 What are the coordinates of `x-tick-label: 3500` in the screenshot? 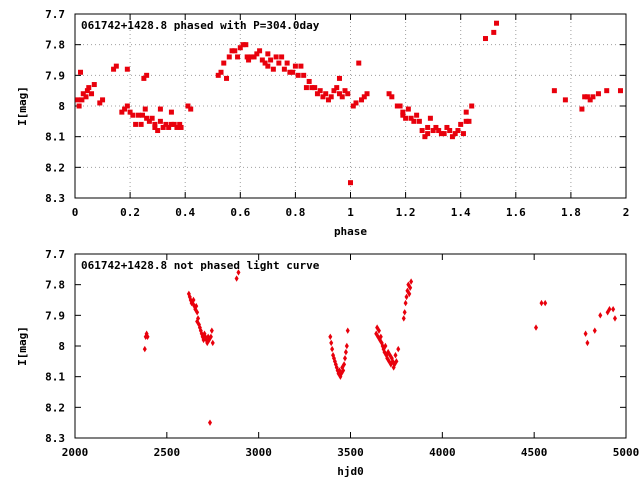 It's located at (350, 452).